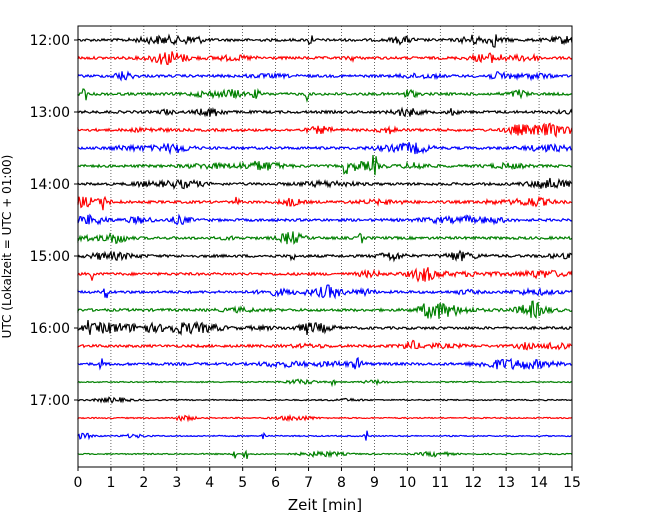 The image size is (650, 520). Describe the element at coordinates (143, 483) in the screenshot. I see `x-tick-label: 2` at that location.